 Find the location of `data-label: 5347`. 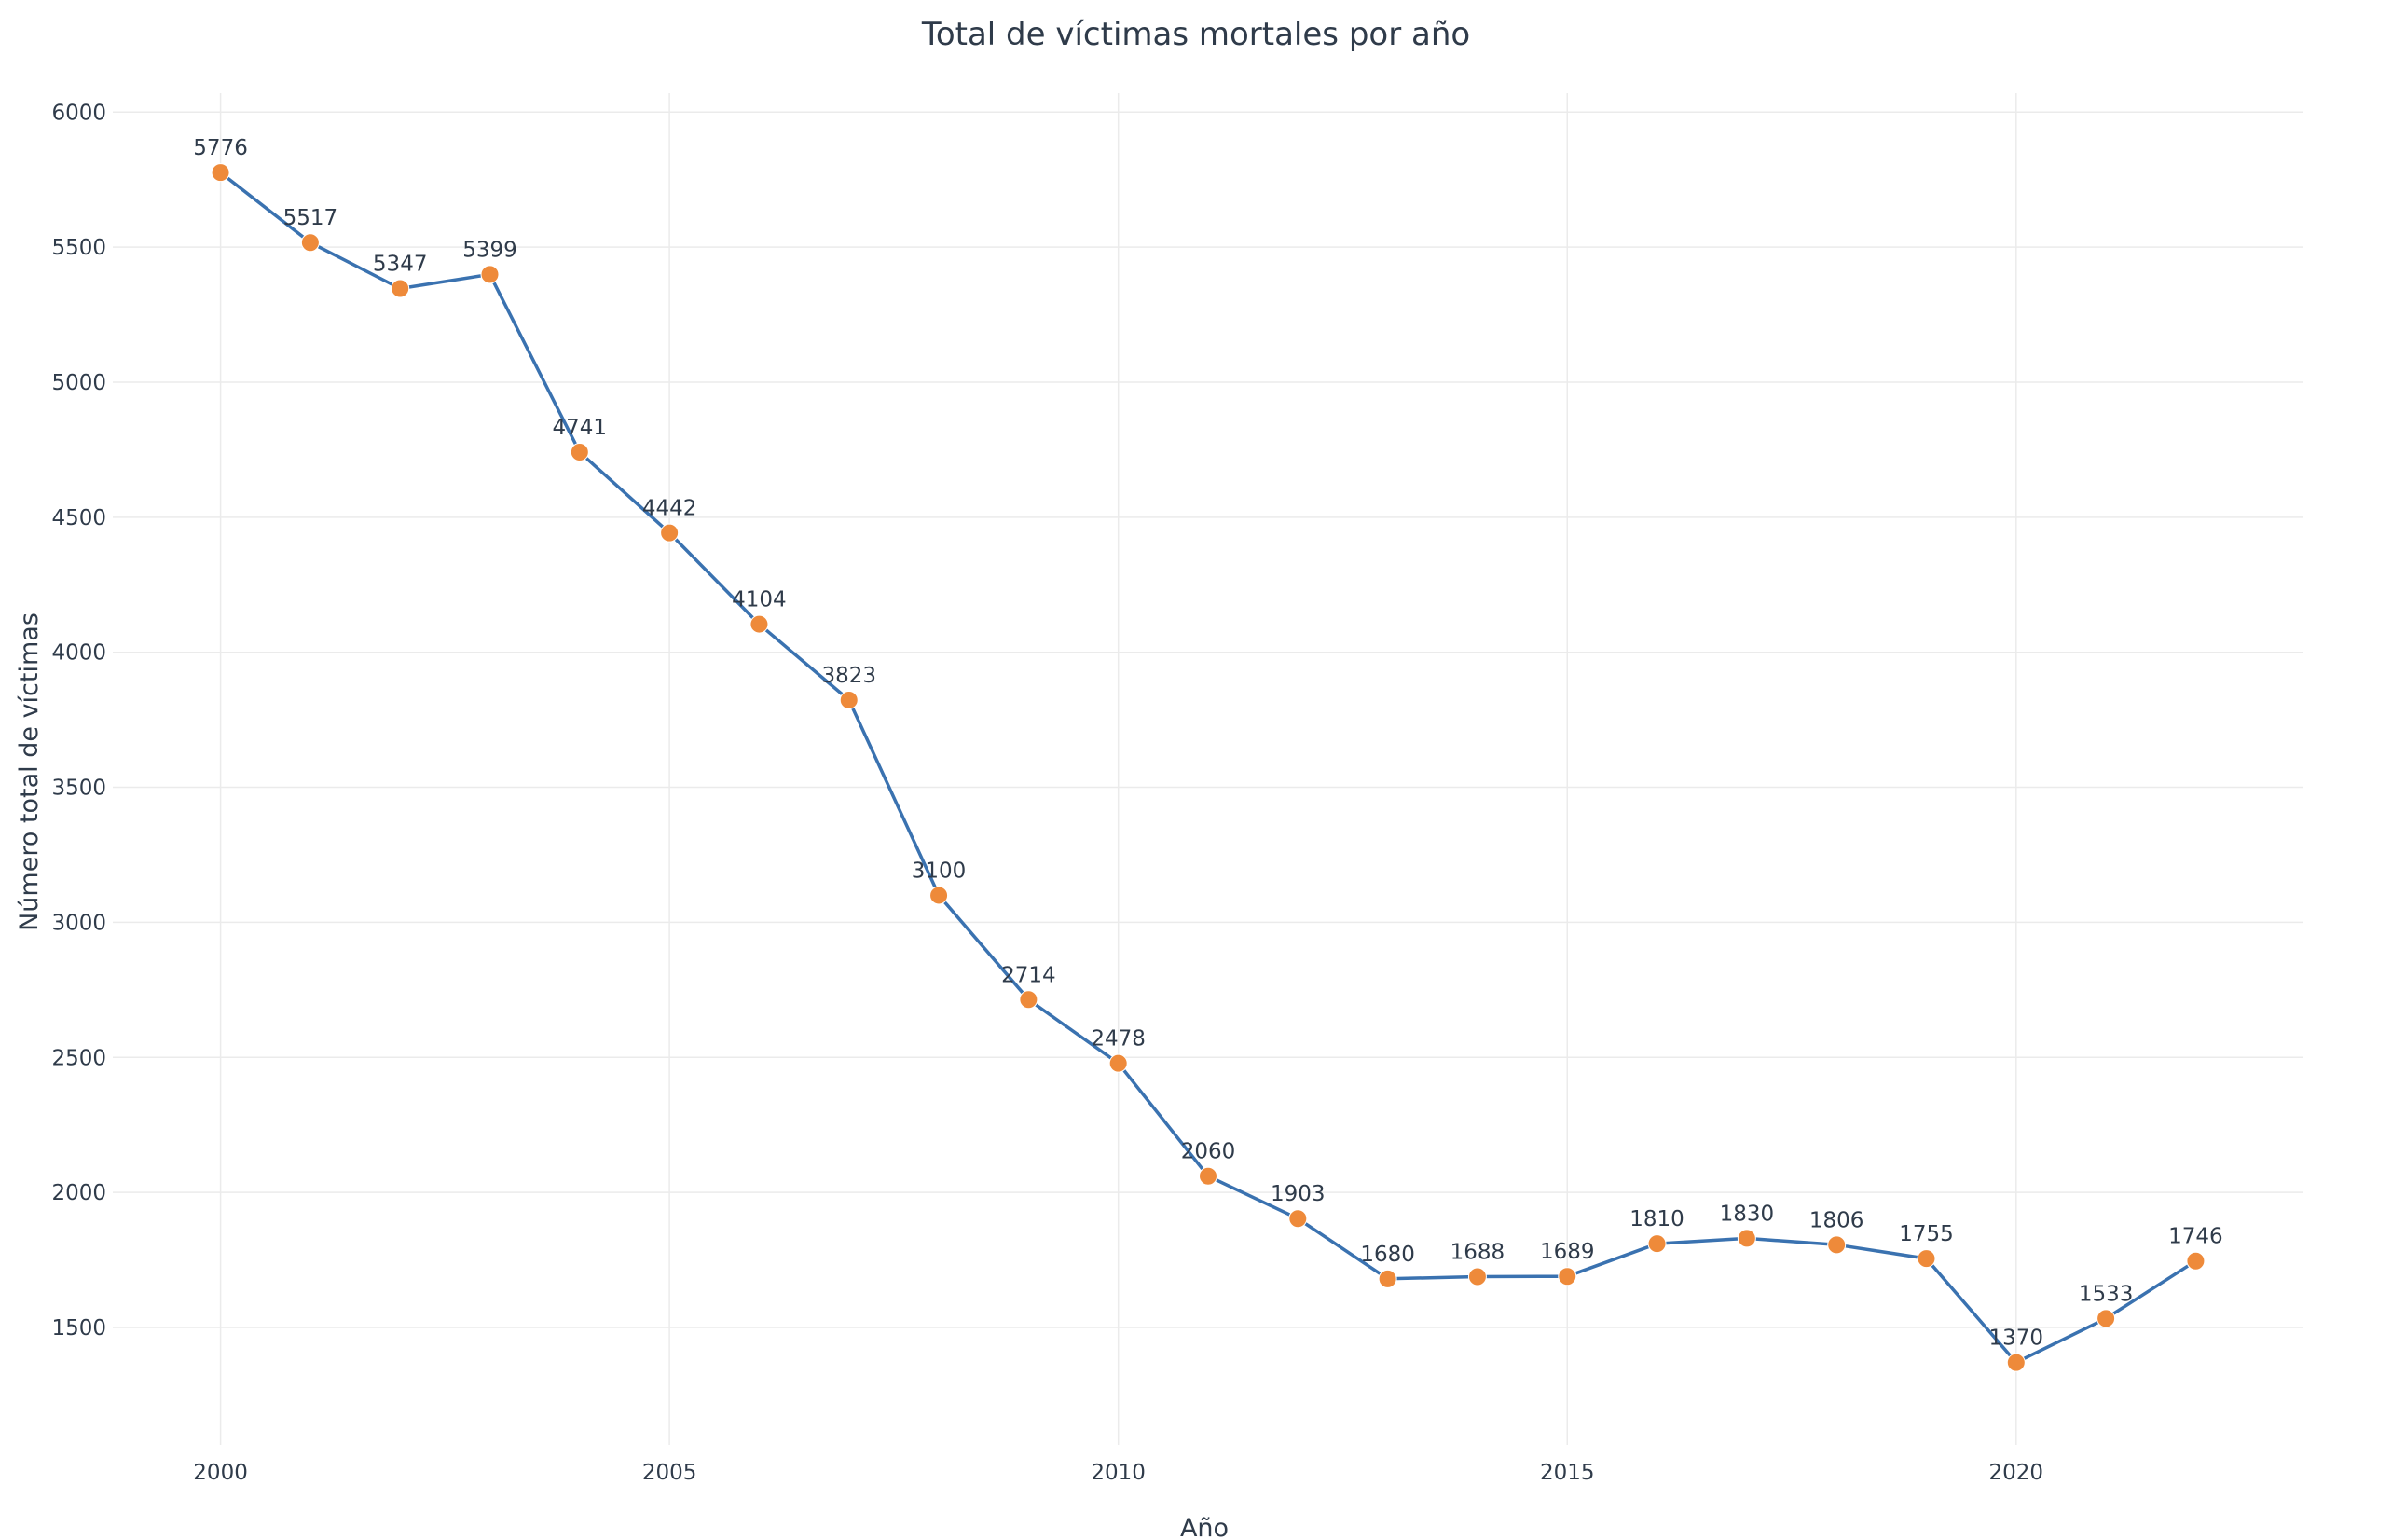

data-label: 5347 is located at coordinates (400, 264).